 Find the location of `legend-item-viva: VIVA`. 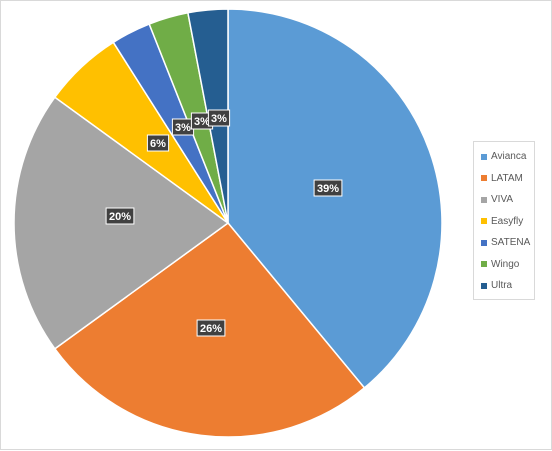

legend-item-viva: VIVA is located at coordinates (507, 200).